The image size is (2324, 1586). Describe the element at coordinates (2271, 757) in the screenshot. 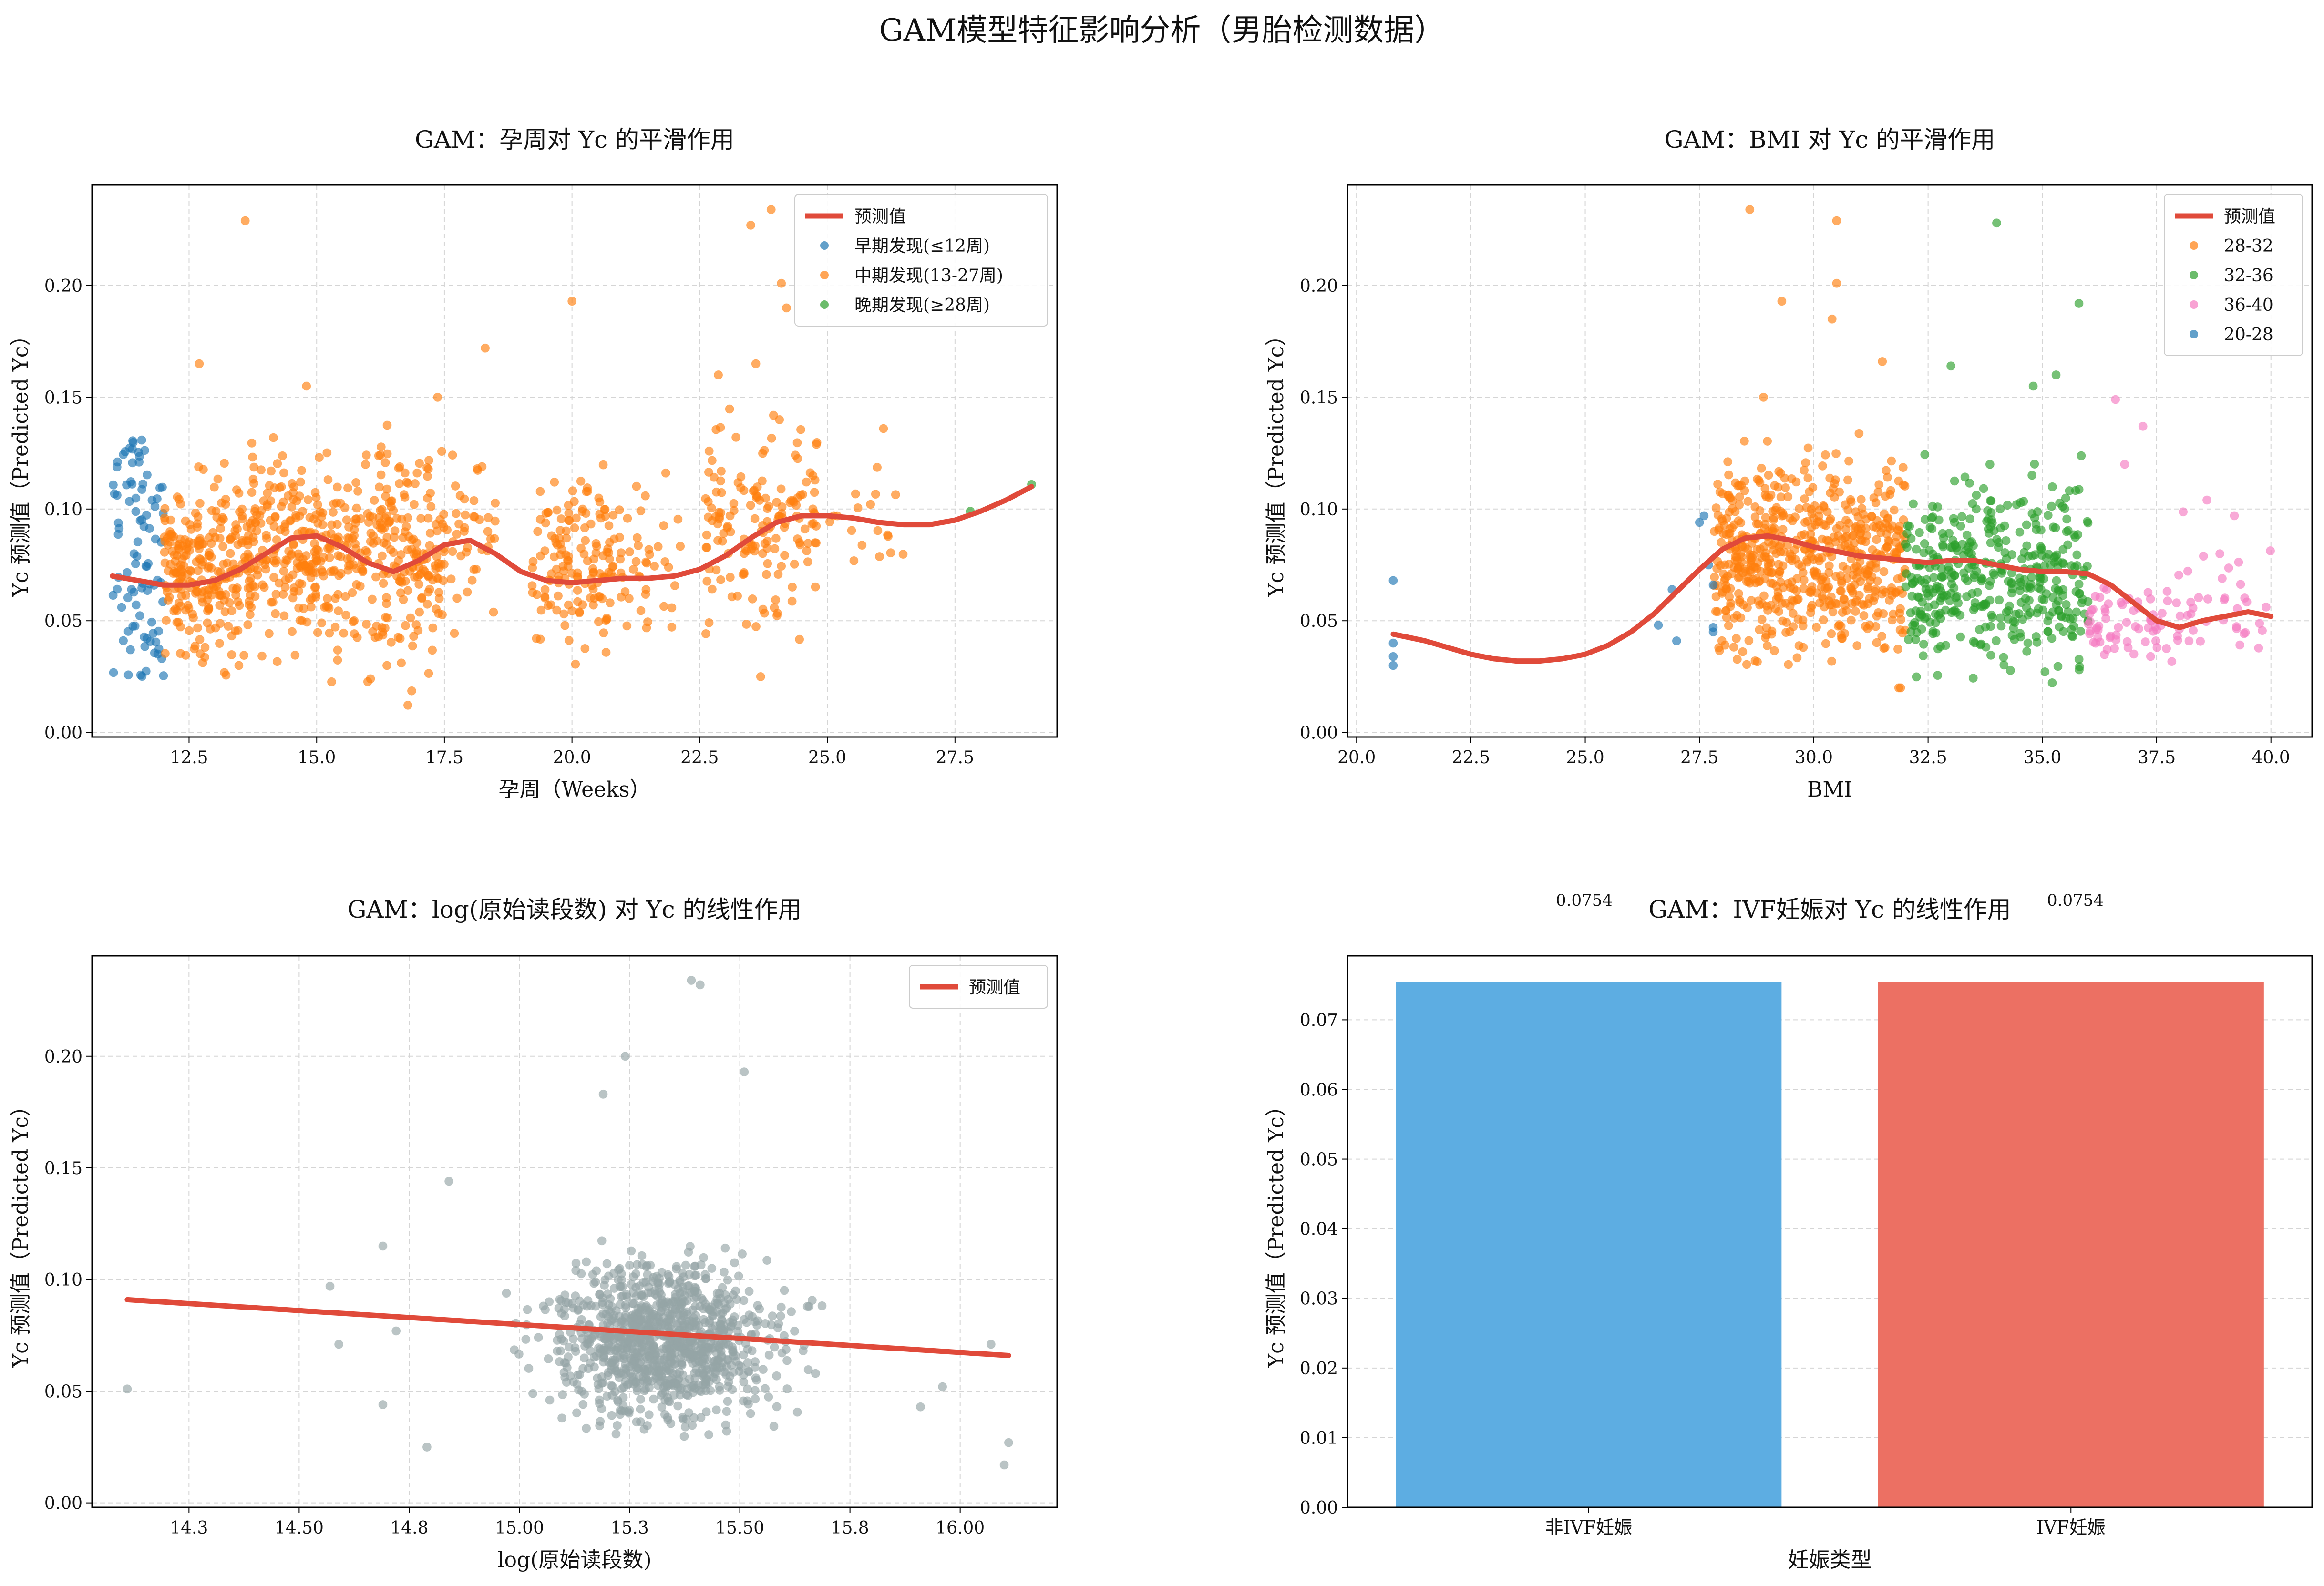

I see `x-tick-label: 40.0` at that location.